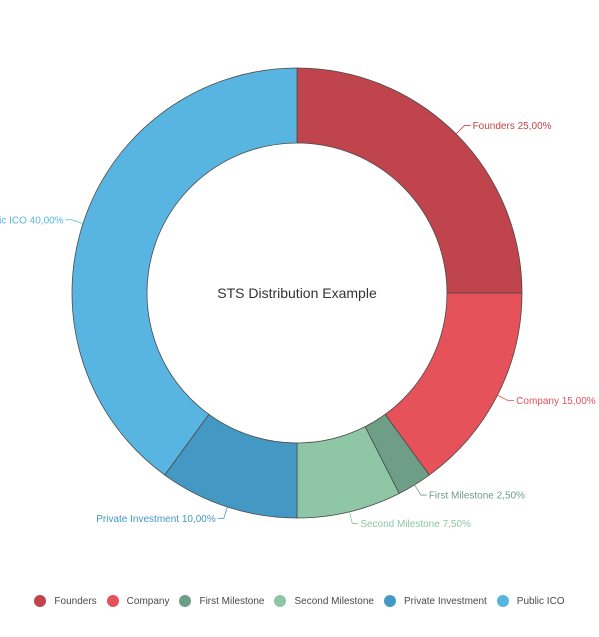 The width and height of the screenshot is (599, 637). What do you see at coordinates (75, 601) in the screenshot?
I see `legend-label: Founders` at bounding box center [75, 601].